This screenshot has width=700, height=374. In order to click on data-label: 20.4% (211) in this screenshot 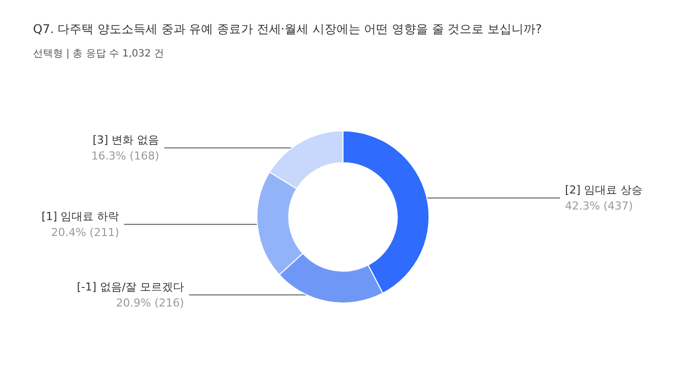, I will do `click(85, 232)`.